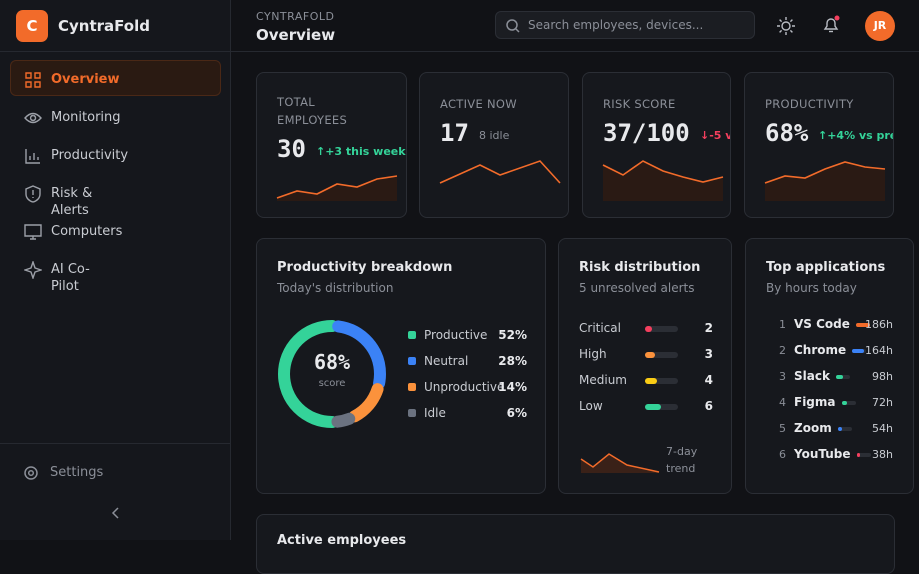 This screenshot has width=919, height=574. Describe the element at coordinates (513, 26) in the screenshot. I see `search-icon` at that location.